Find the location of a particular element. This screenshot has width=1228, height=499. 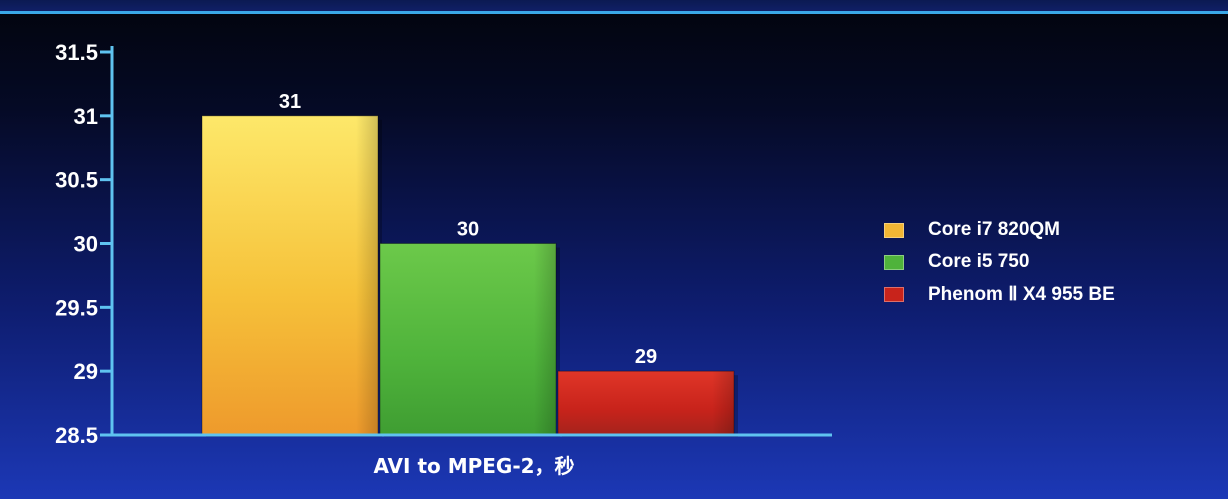

top-band is located at coordinates (614, 5).